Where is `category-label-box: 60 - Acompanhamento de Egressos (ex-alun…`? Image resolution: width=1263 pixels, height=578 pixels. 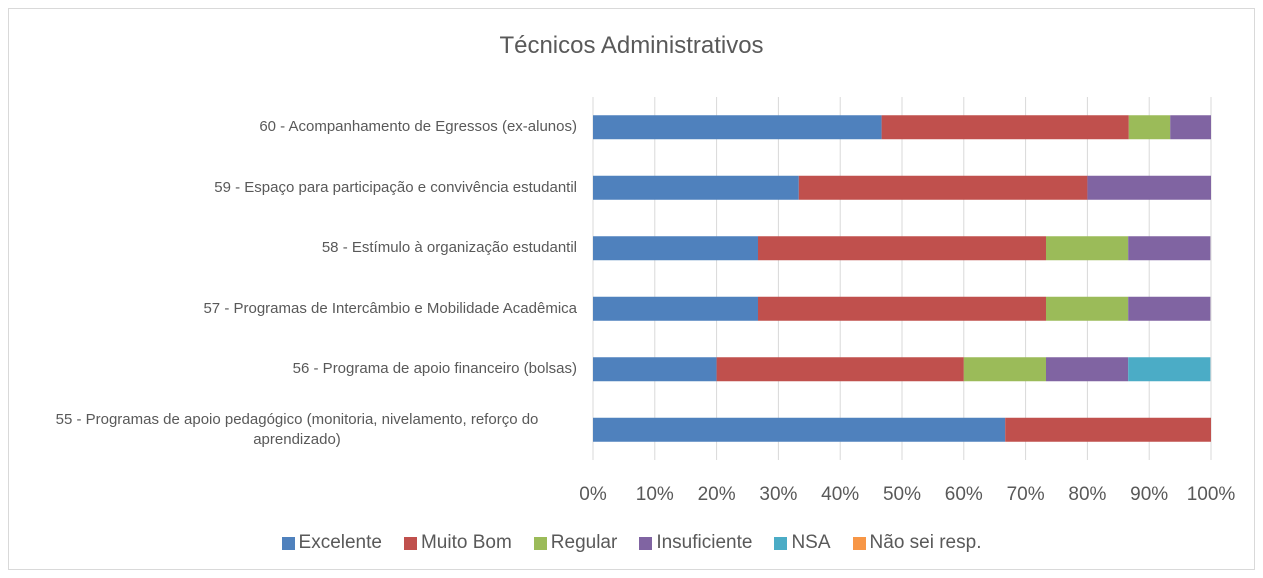 category-label-box: 60 - Acompanhamento de Egressos (ex-alun… is located at coordinates (297, 127).